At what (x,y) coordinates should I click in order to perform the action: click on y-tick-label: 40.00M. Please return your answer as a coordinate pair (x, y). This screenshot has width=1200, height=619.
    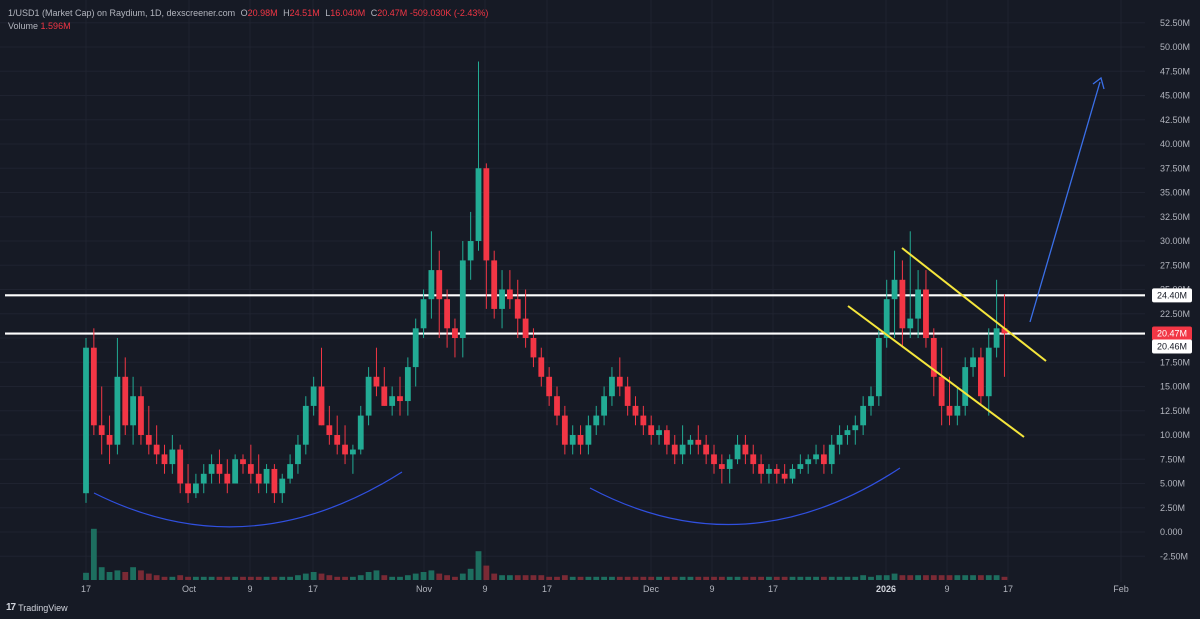
    Looking at the image, I should click on (1175, 144).